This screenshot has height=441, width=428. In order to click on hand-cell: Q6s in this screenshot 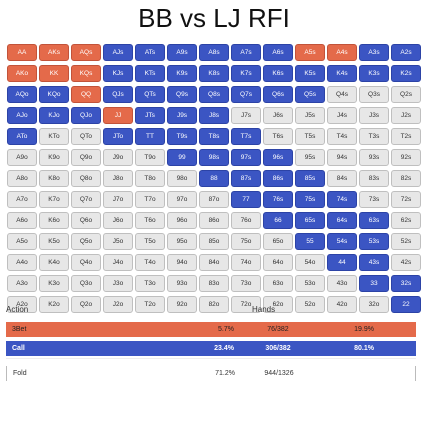, I will do `click(278, 94)`.